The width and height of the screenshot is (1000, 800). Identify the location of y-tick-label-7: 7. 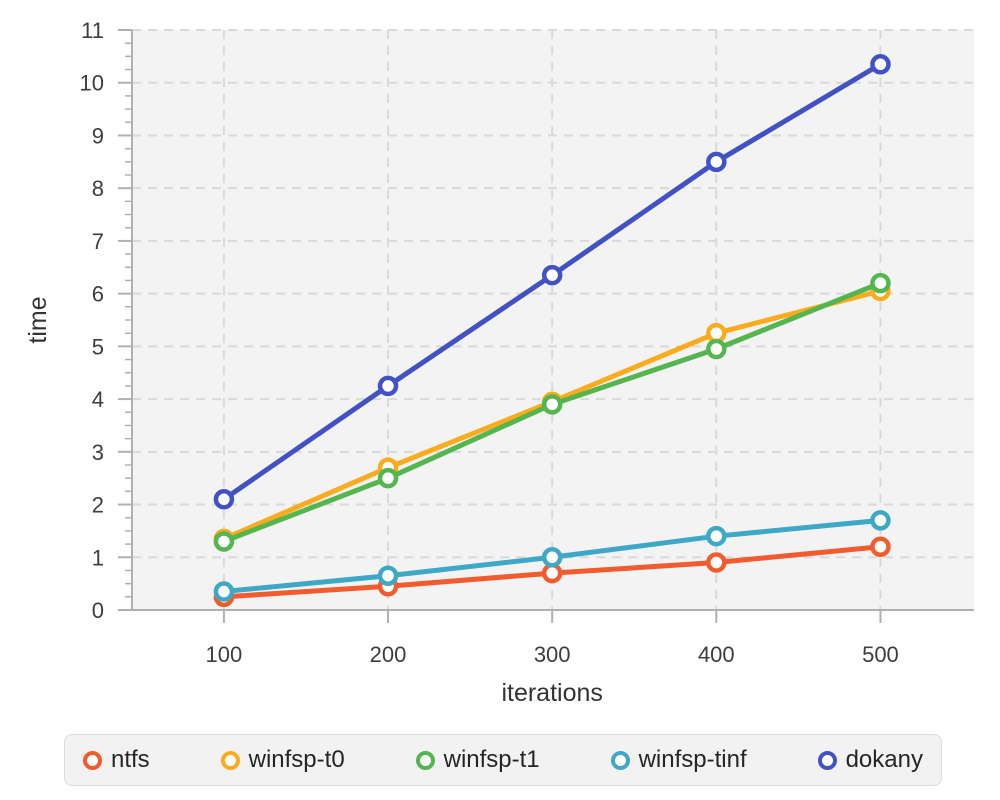
(98, 241).